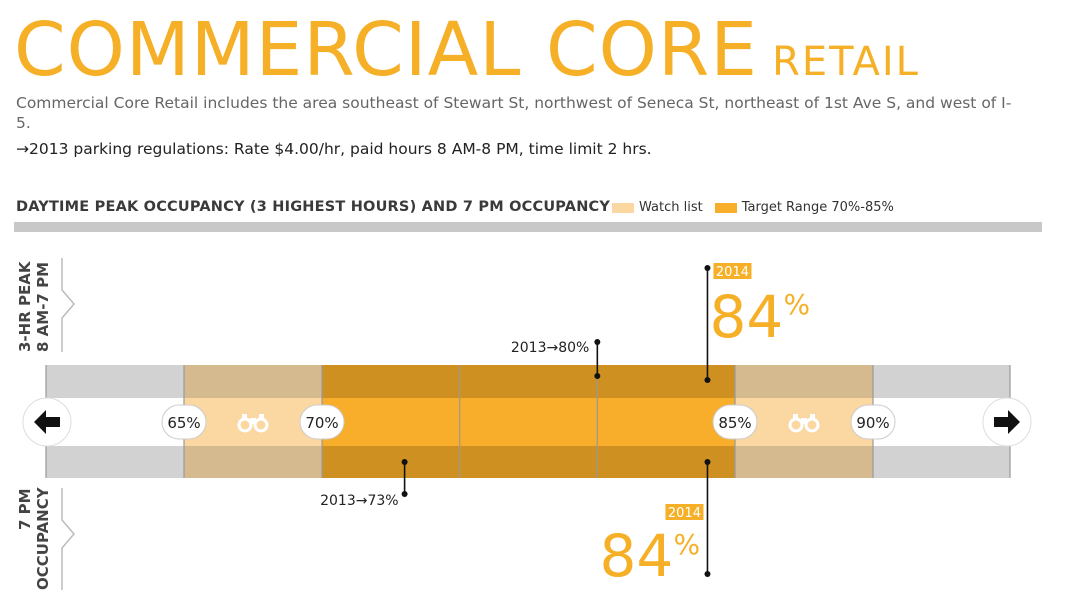  I want to click on seven-pm-2013-dot-bottom, so click(404, 494).